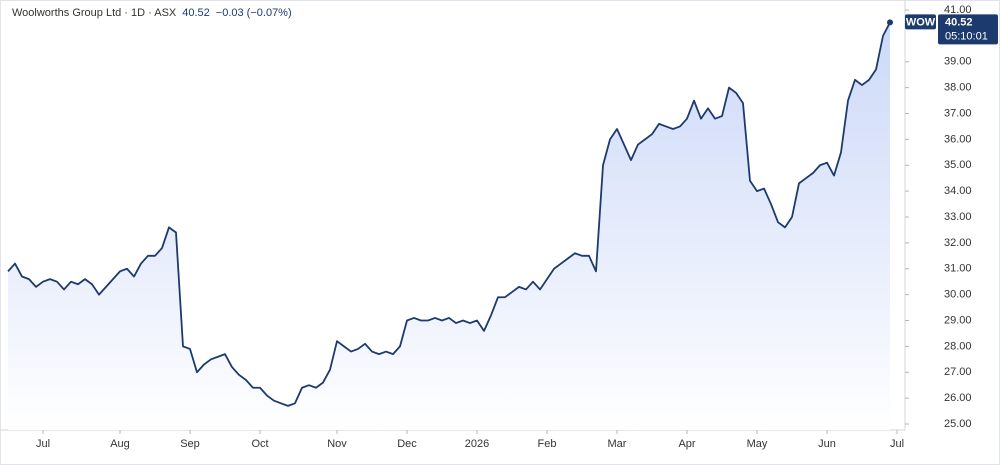  What do you see at coordinates (686, 444) in the screenshot?
I see `x-tick-label: Apr` at bounding box center [686, 444].